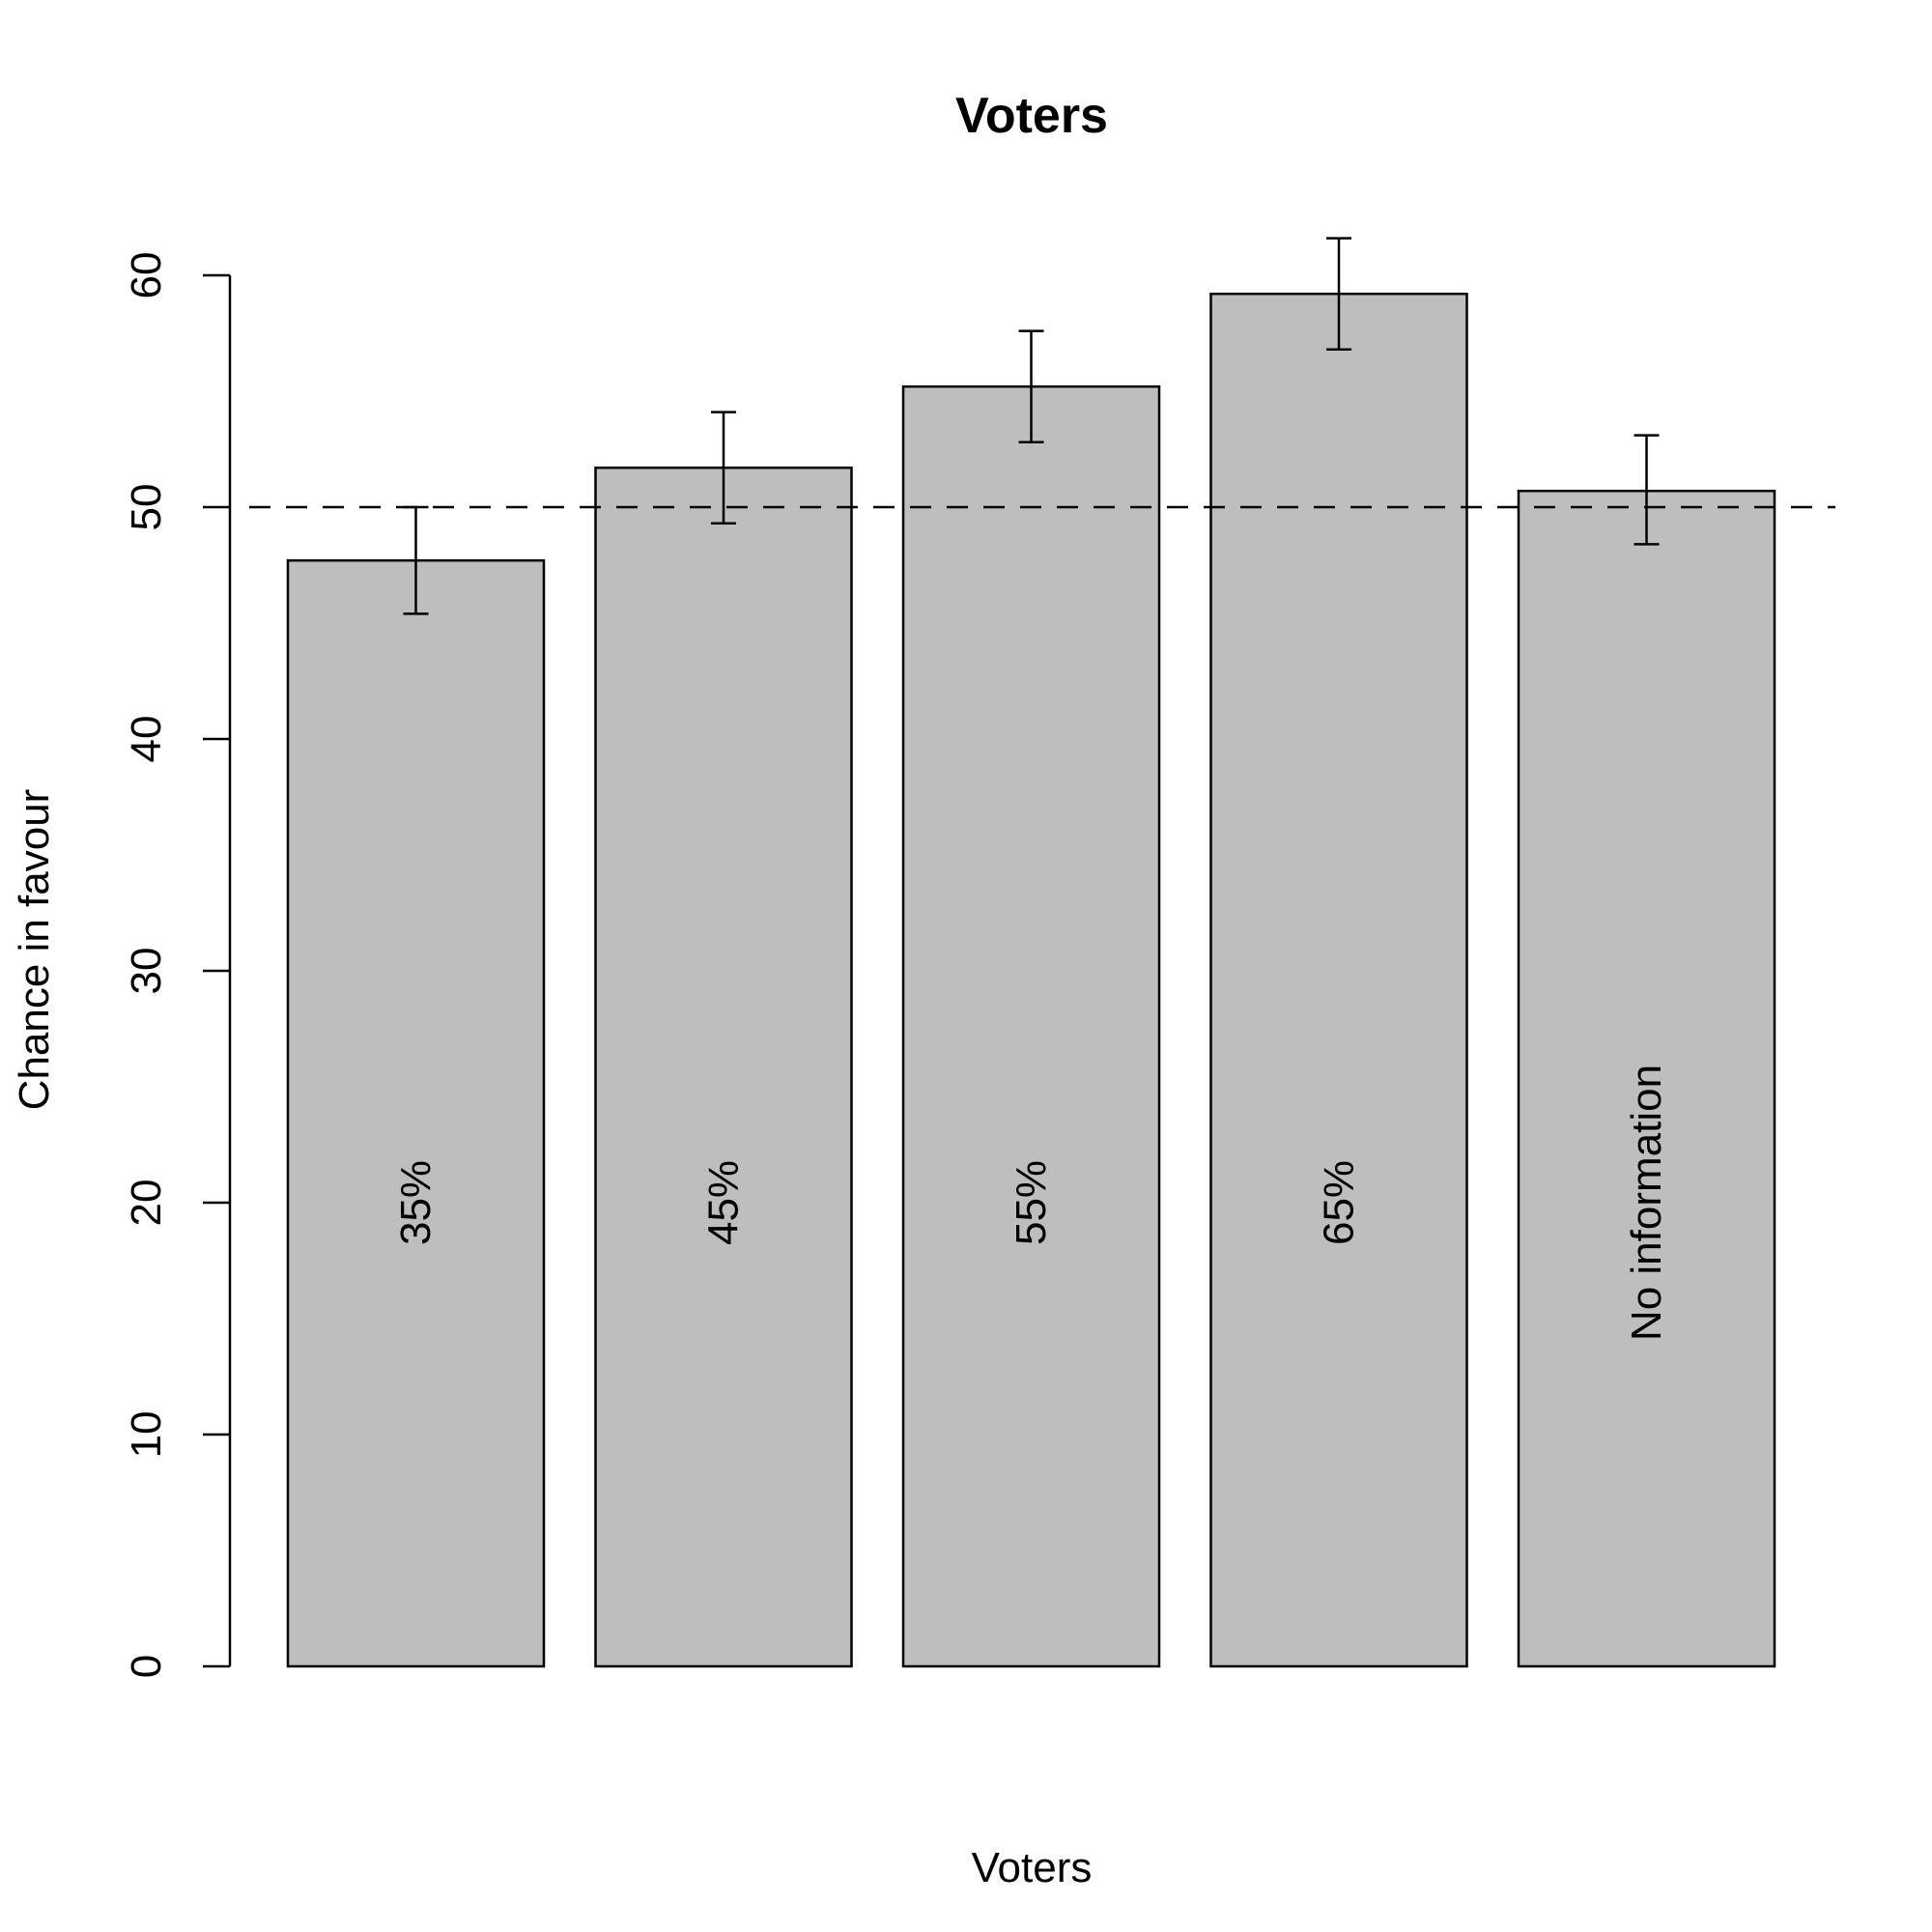 Image resolution: width=1932 pixels, height=1932 pixels. Describe the element at coordinates (177, 965) in the screenshot. I see `y-axis: 0 10 20 30 40 50 60` at that location.